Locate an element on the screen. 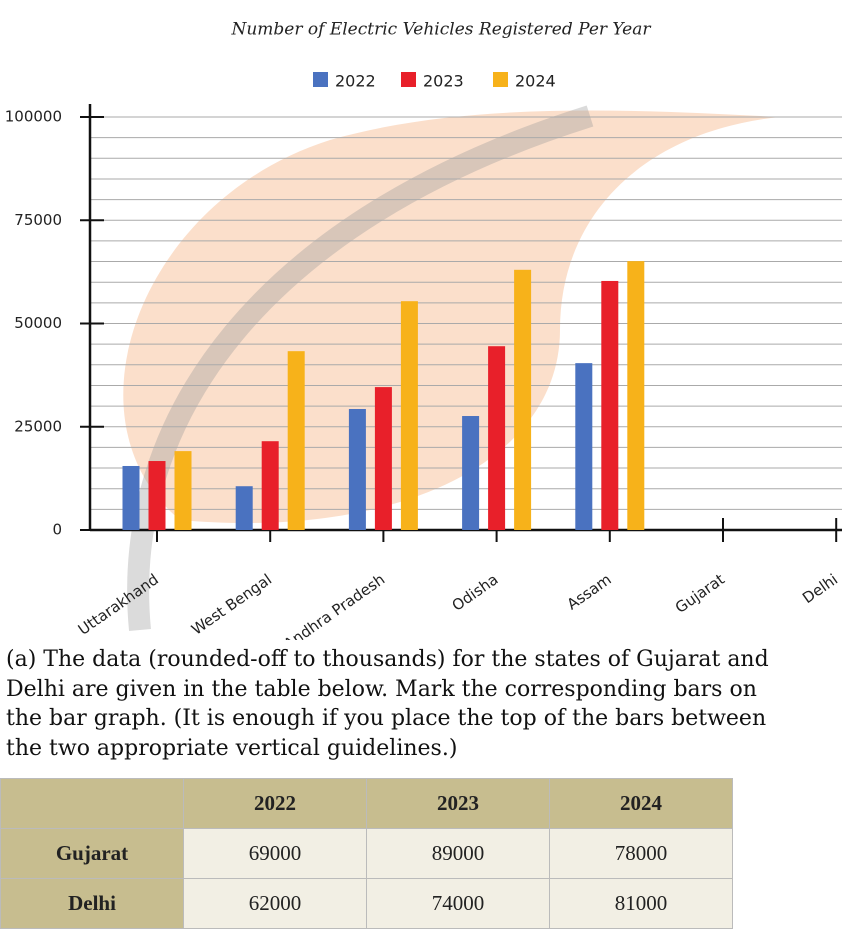 This screenshot has height=929, width=864. table-cell: 2023 is located at coordinates (458, 803).